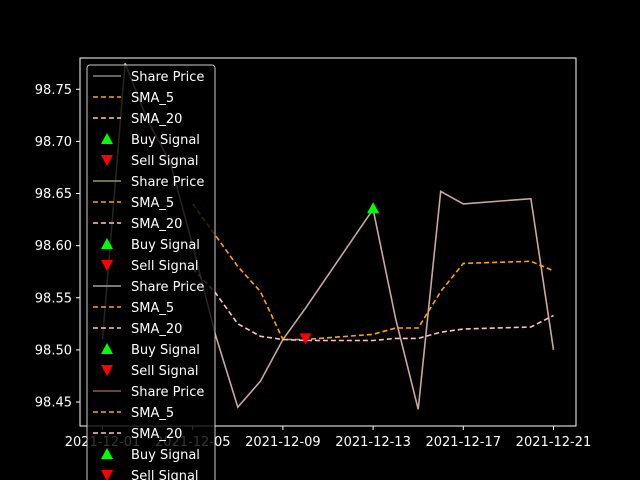 This screenshot has width=640, height=480. Describe the element at coordinates (305, 339) in the screenshot. I see `sell-signal-marker` at that location.